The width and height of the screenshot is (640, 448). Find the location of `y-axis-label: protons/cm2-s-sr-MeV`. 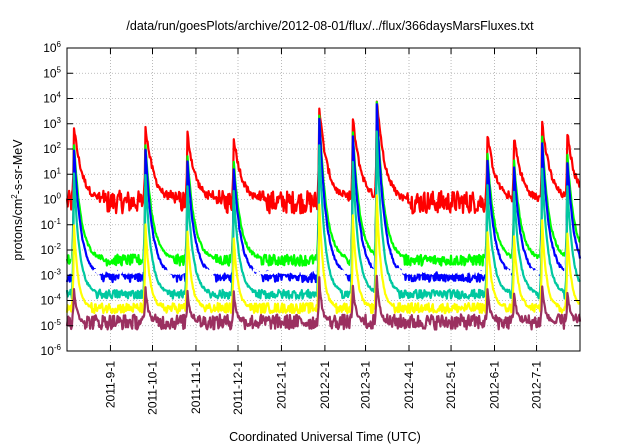

y-axis-label: protons/cm2-s-sr-MeV is located at coordinates (17, 200).